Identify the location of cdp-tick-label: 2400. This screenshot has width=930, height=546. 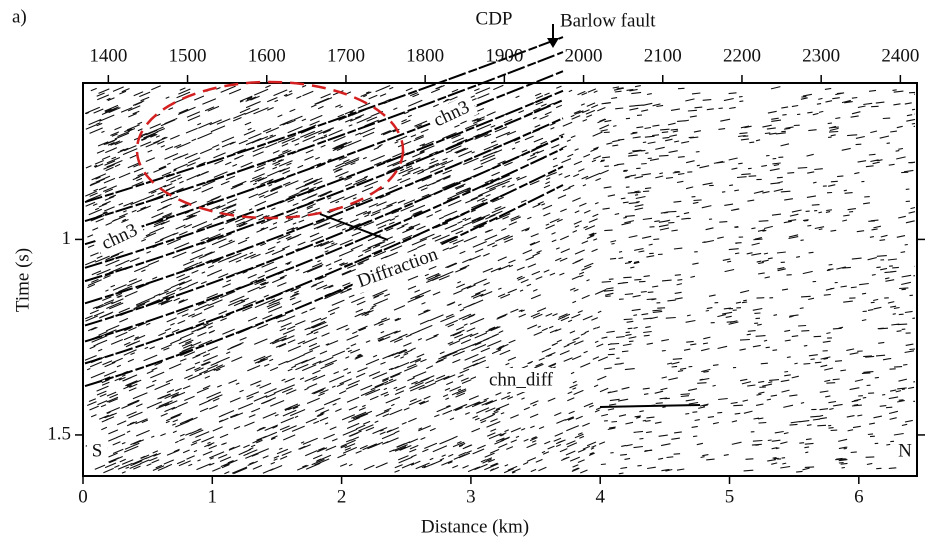
(900, 55).